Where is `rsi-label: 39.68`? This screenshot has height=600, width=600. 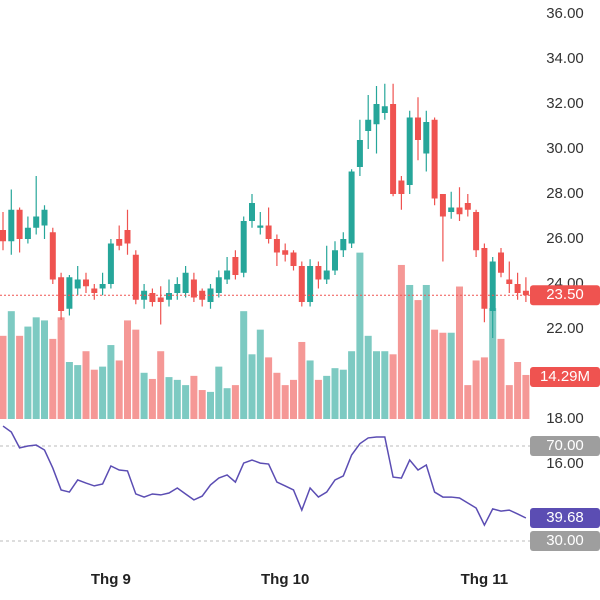 rsi-label: 39.68 is located at coordinates (565, 517).